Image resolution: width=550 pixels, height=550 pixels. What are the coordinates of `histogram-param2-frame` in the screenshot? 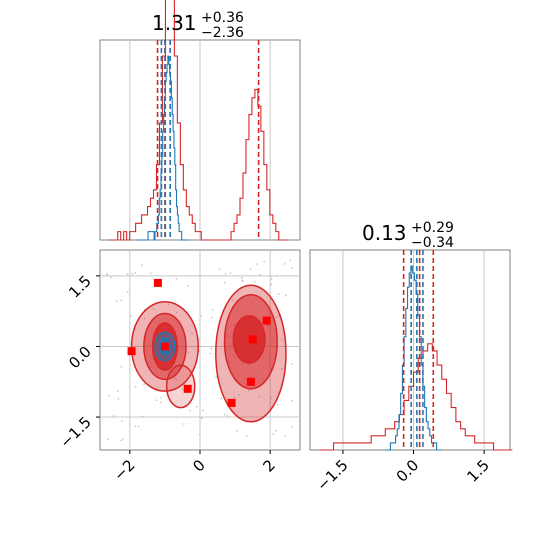 It's located at (410, 350).